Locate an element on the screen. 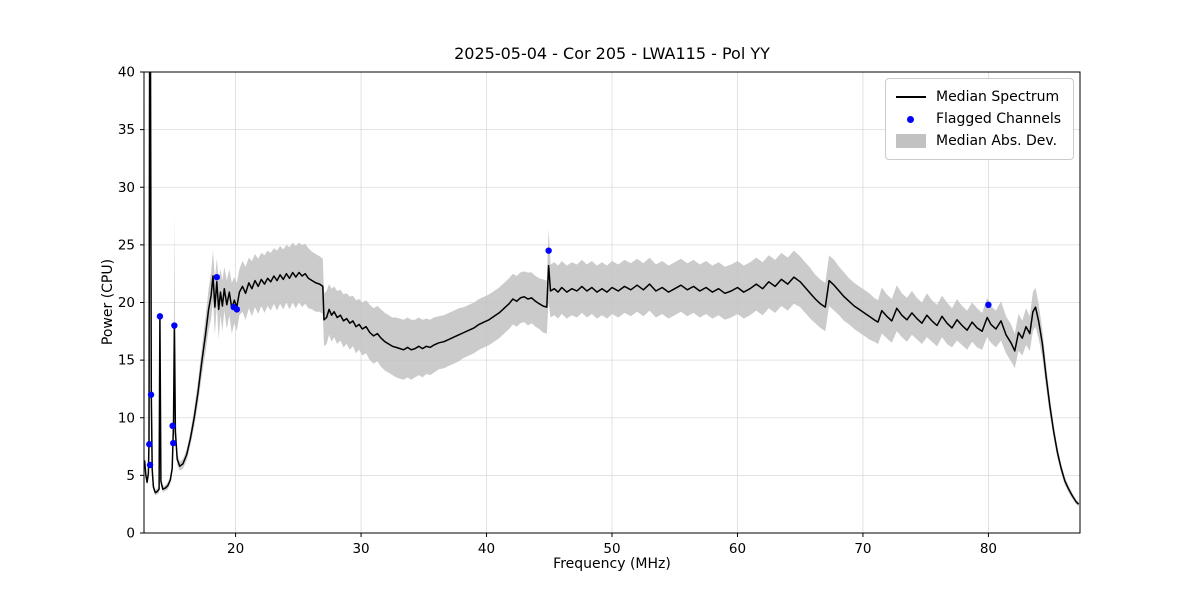 Image resolution: width=1200 pixels, height=600 pixels. svg-text: 10 is located at coordinates (126, 418).